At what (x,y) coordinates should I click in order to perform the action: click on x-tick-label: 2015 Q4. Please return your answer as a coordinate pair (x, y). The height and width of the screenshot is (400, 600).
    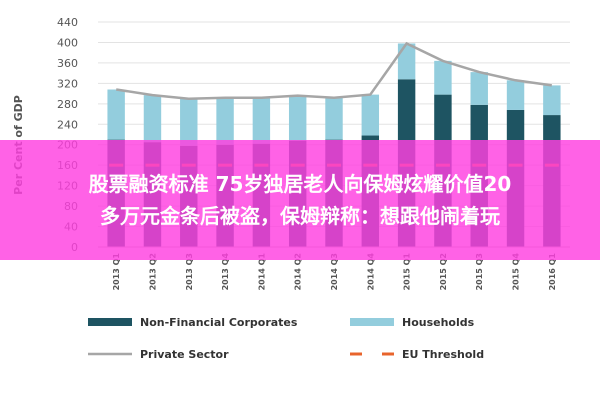
    Looking at the image, I should click on (516, 272).